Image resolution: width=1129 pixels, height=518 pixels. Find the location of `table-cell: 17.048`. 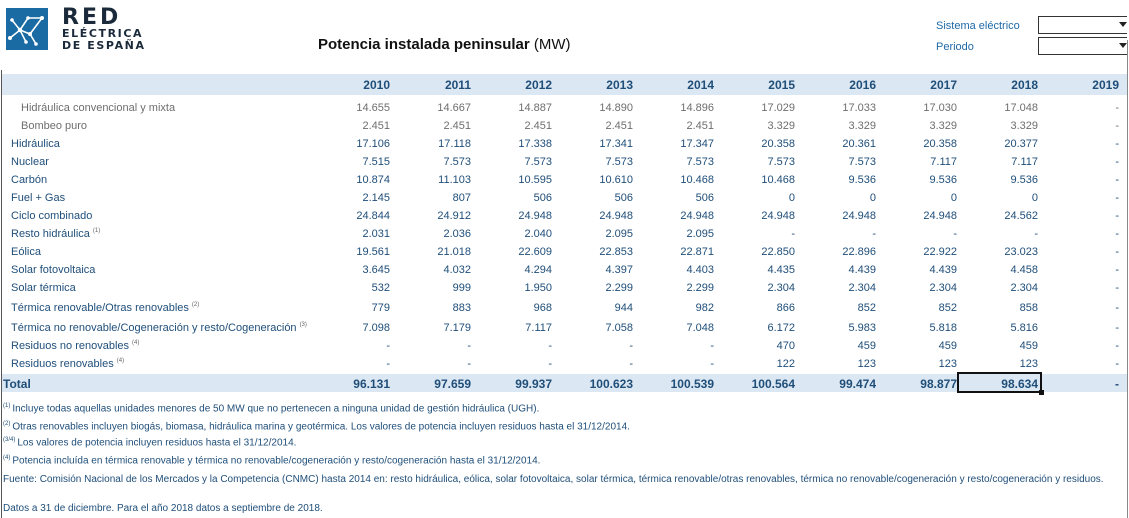

table-cell: 17.048 is located at coordinates (1021, 108).